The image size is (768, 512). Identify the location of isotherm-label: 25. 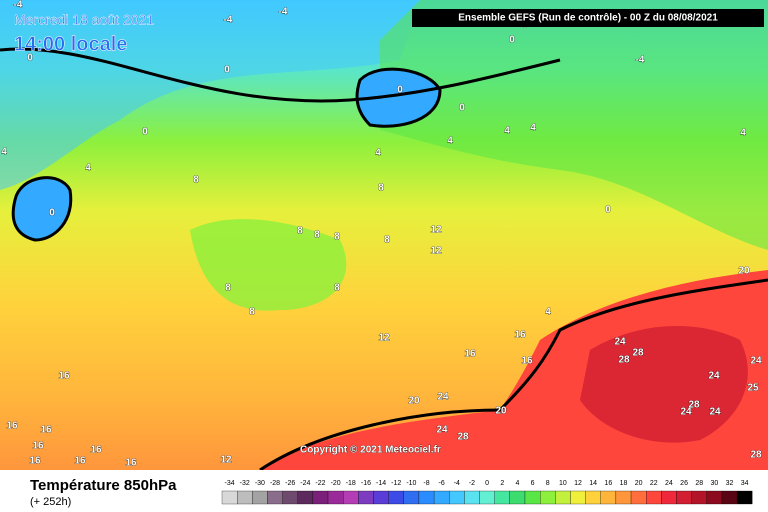
(753, 388).